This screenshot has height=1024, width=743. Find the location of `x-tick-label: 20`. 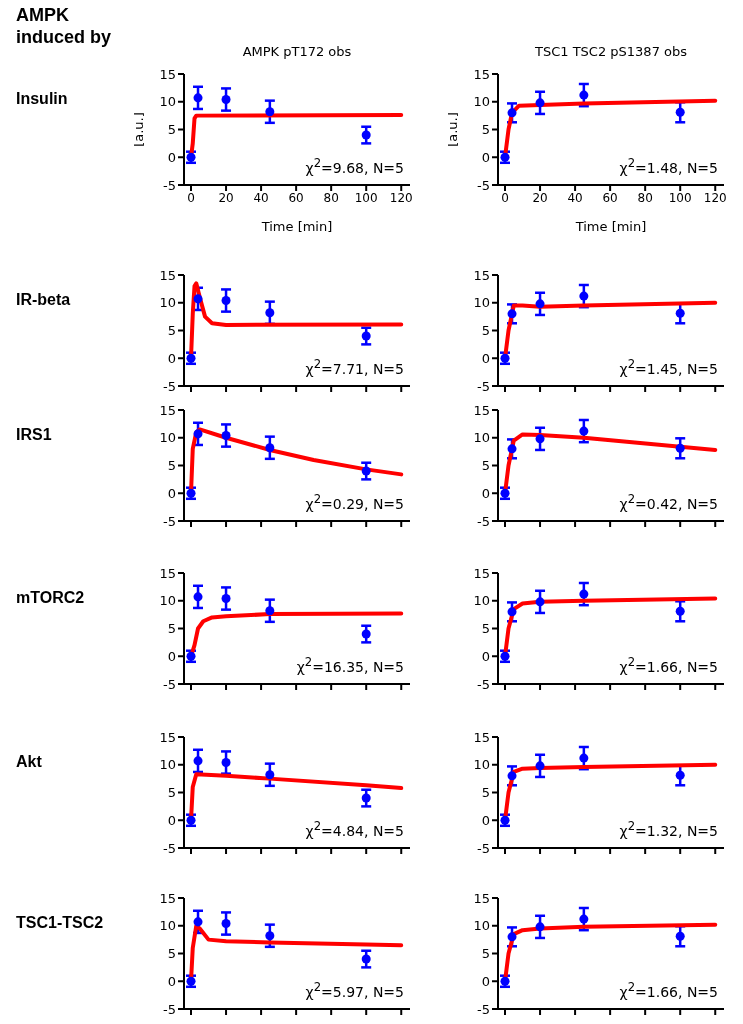

x-tick-label: 20 is located at coordinates (226, 197).